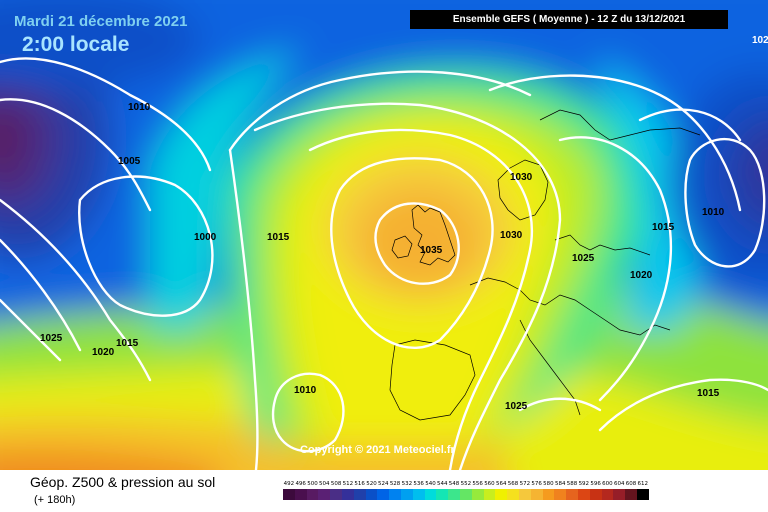  Describe the element at coordinates (513, 484) in the screenshot. I see `scale-label: 568` at that location.